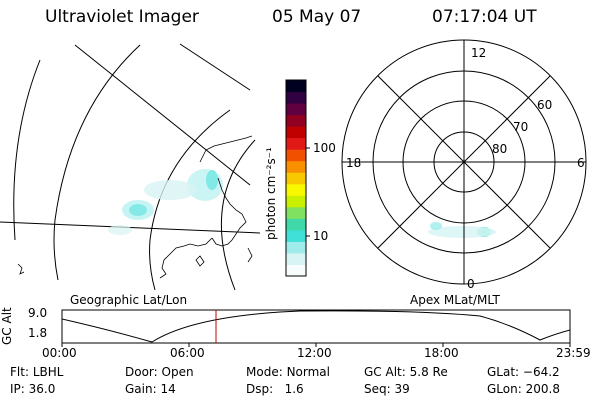 The height and width of the screenshot is (400, 600). What do you see at coordinates (37, 372) in the screenshot?
I see `info-flt: Flt: LBHL` at bounding box center [37, 372].